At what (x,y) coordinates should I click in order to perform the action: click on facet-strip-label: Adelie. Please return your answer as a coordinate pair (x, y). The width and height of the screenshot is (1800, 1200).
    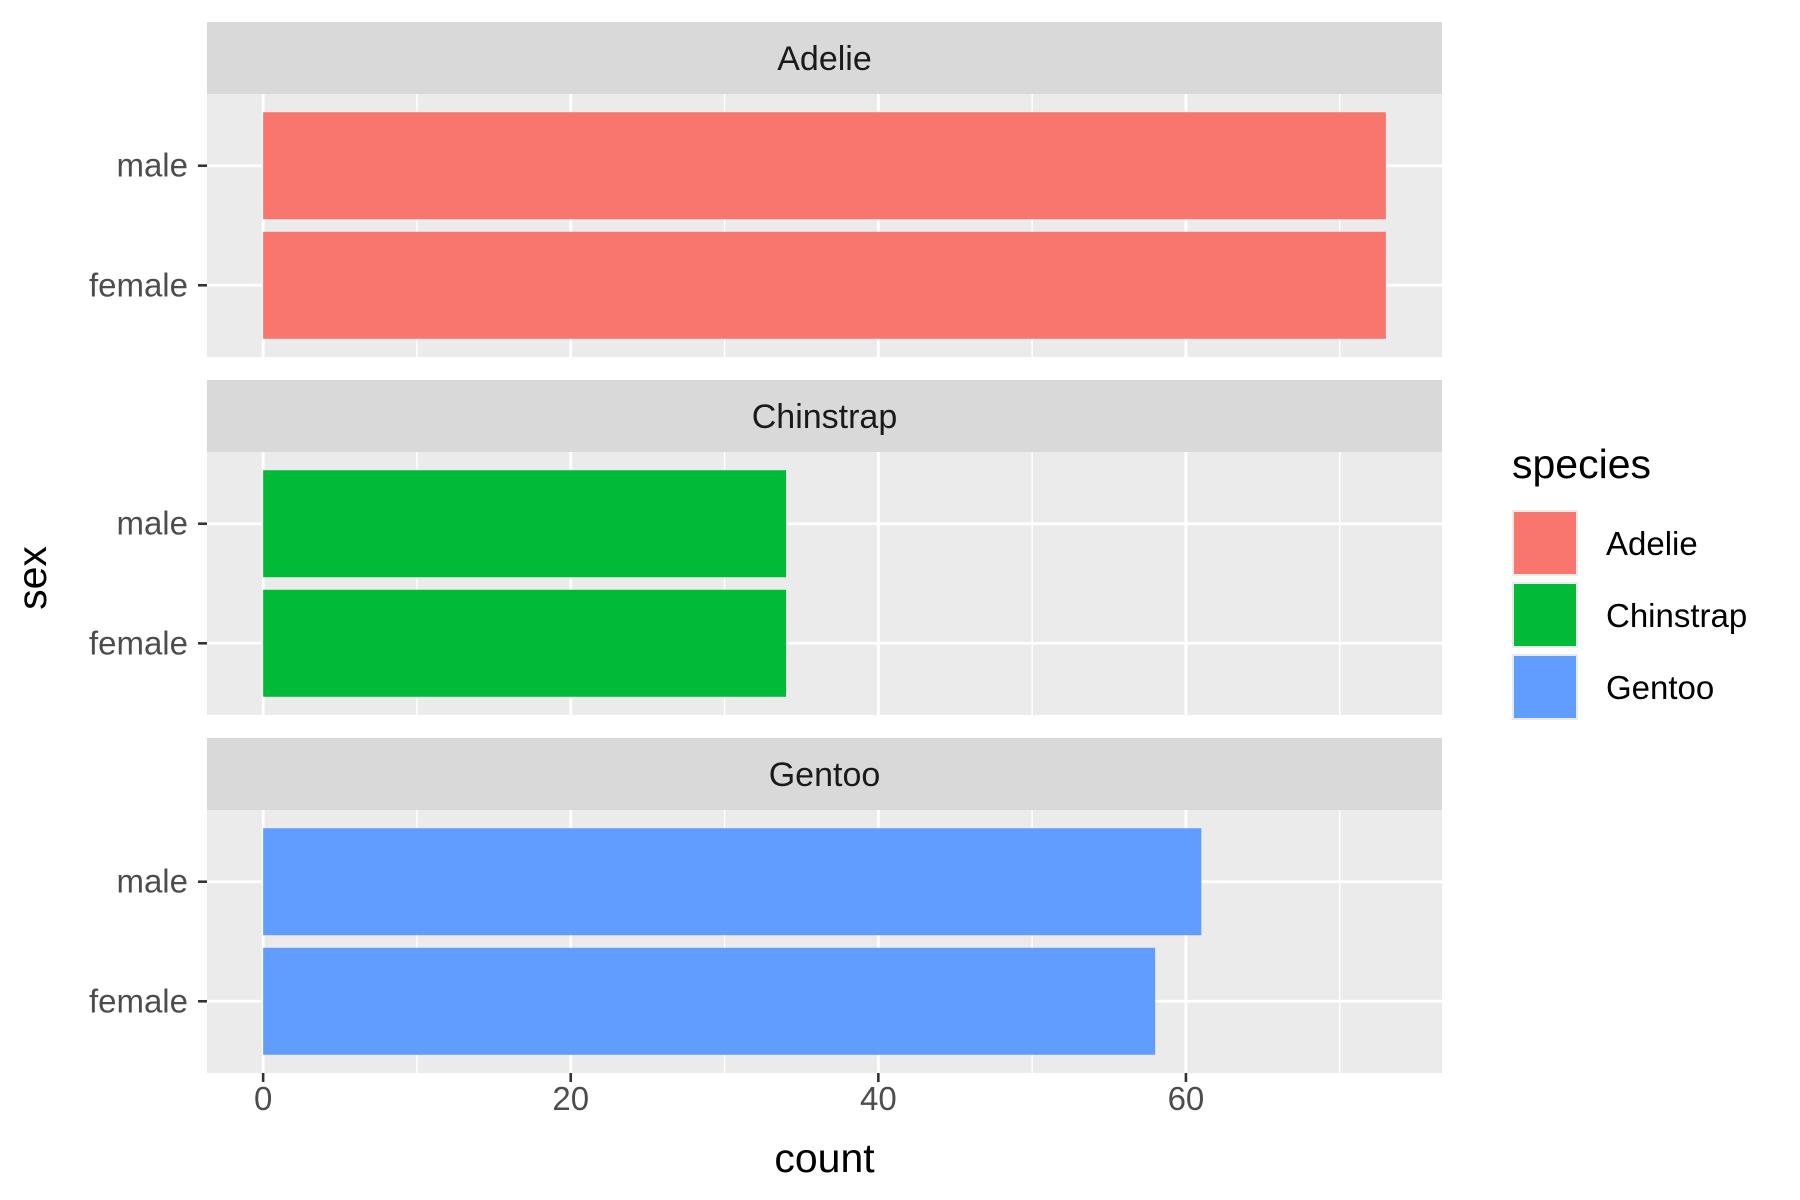
    Looking at the image, I should click on (824, 59).